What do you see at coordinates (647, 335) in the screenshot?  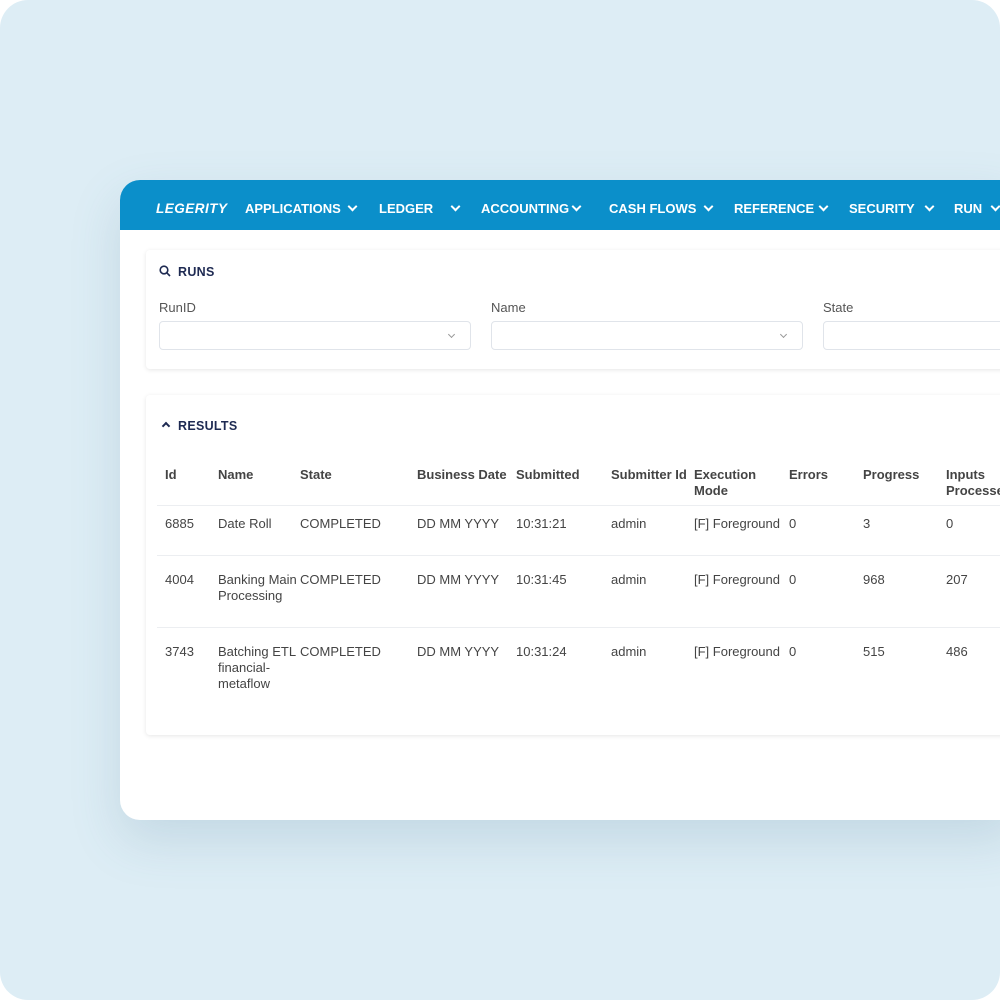 I see `name-select` at bounding box center [647, 335].